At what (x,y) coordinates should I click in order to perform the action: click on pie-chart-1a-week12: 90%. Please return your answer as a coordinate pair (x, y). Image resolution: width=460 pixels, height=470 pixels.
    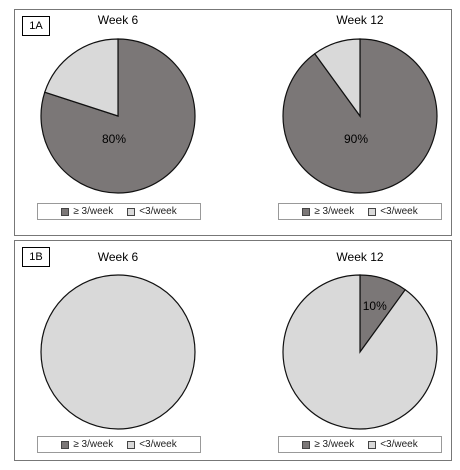
    Looking at the image, I should click on (360, 116).